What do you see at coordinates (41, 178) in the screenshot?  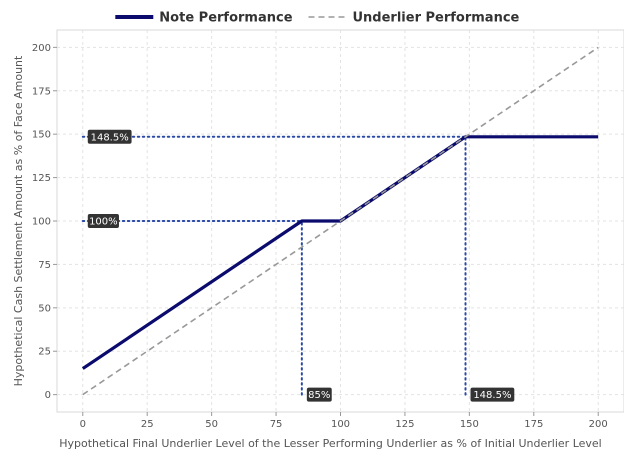 I see `y-tick-label: 125` at bounding box center [41, 178].